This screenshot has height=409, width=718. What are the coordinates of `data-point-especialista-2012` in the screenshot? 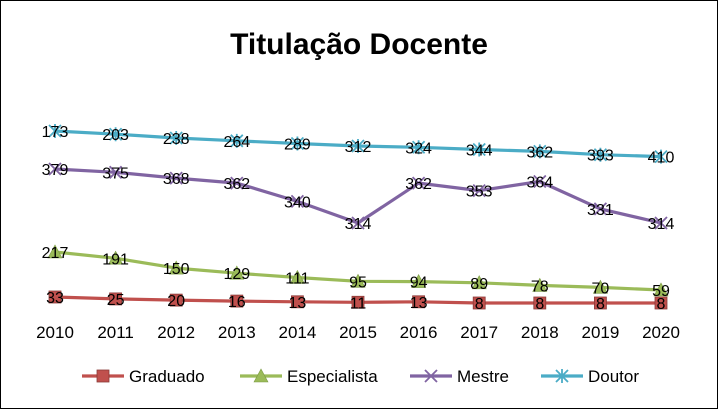 It's located at (176, 267).